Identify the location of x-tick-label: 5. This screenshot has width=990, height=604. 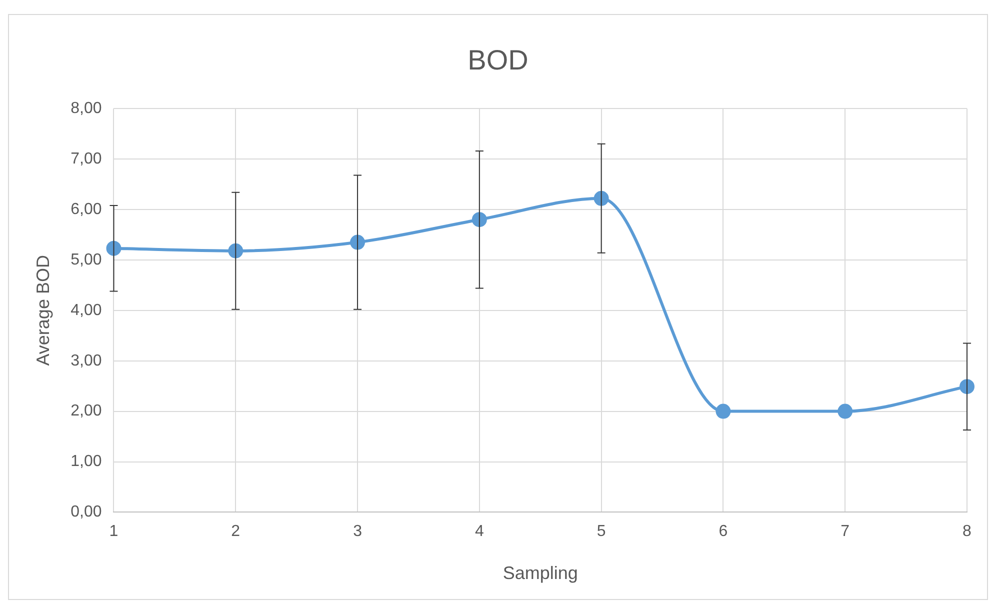
(601, 531).